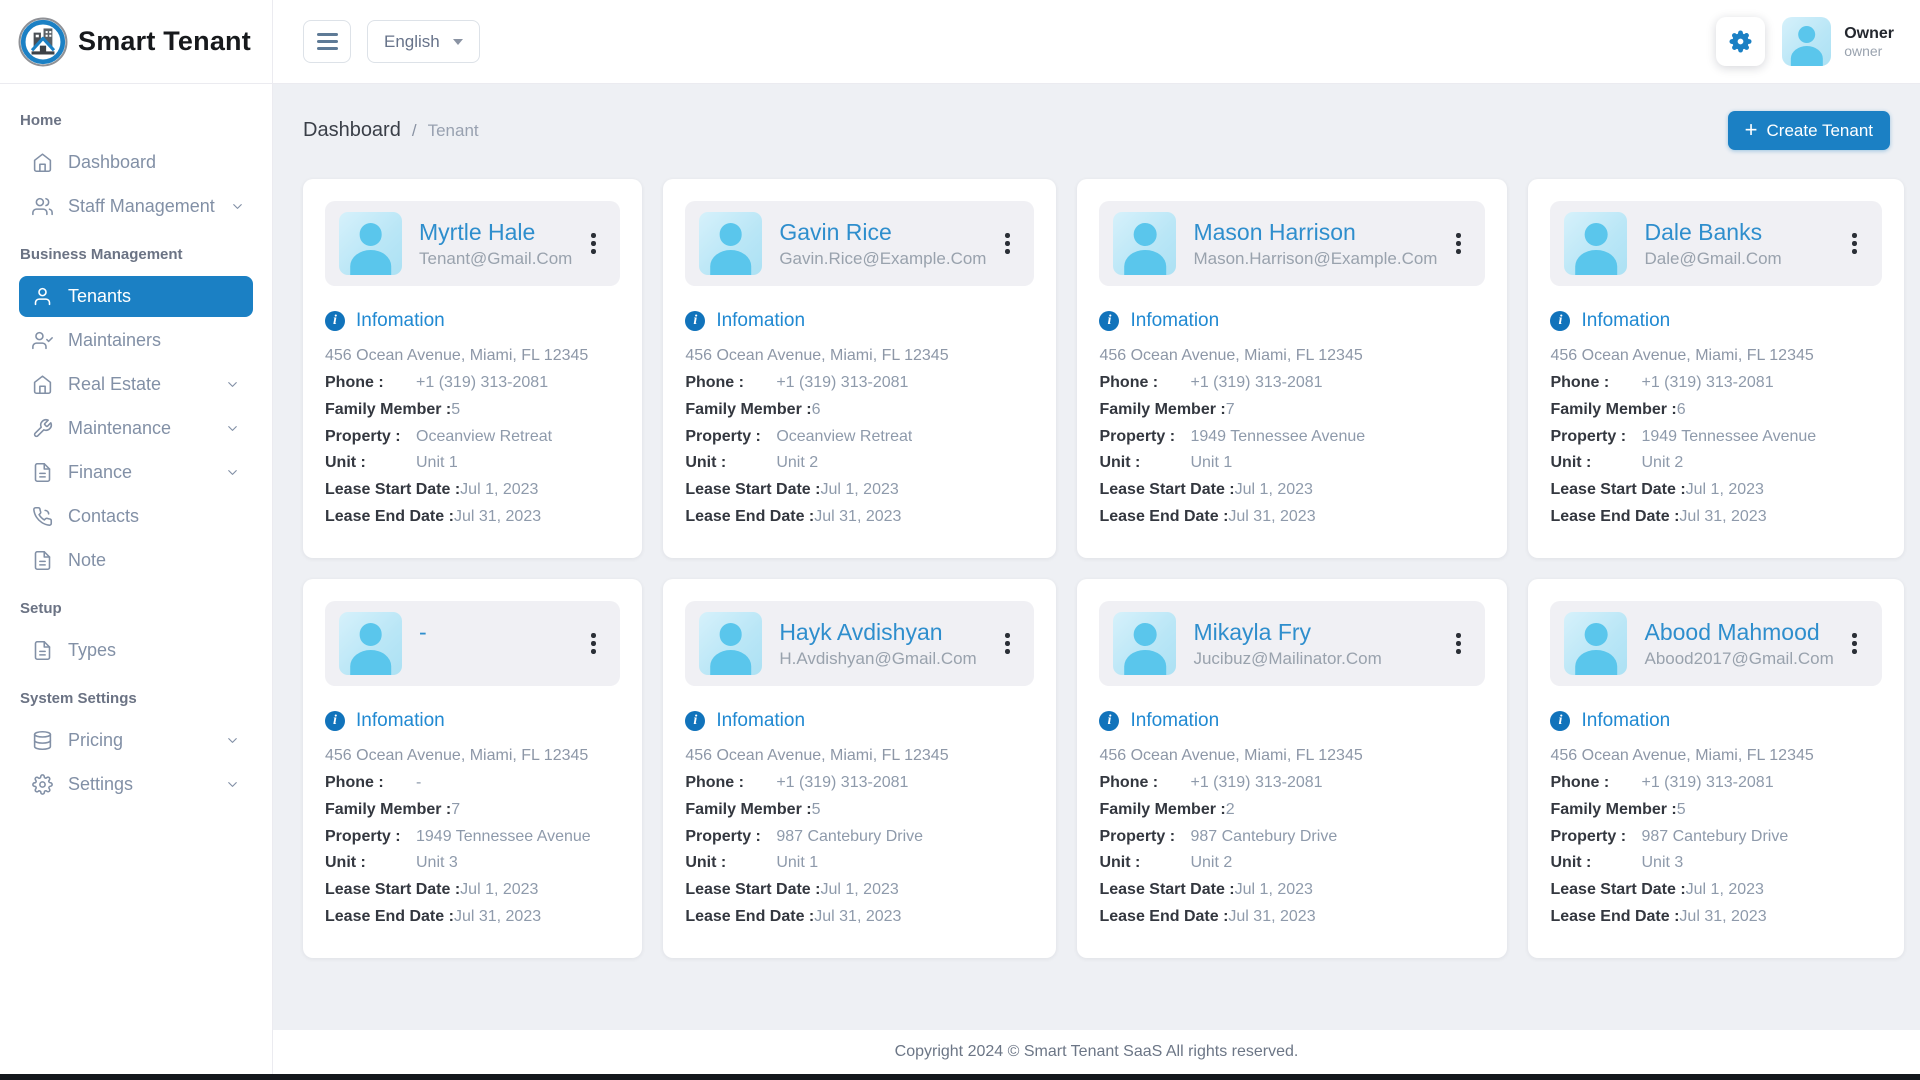 This screenshot has height=1080, width=1920. I want to click on sidebar-item-label: Dashboard, so click(112, 162).